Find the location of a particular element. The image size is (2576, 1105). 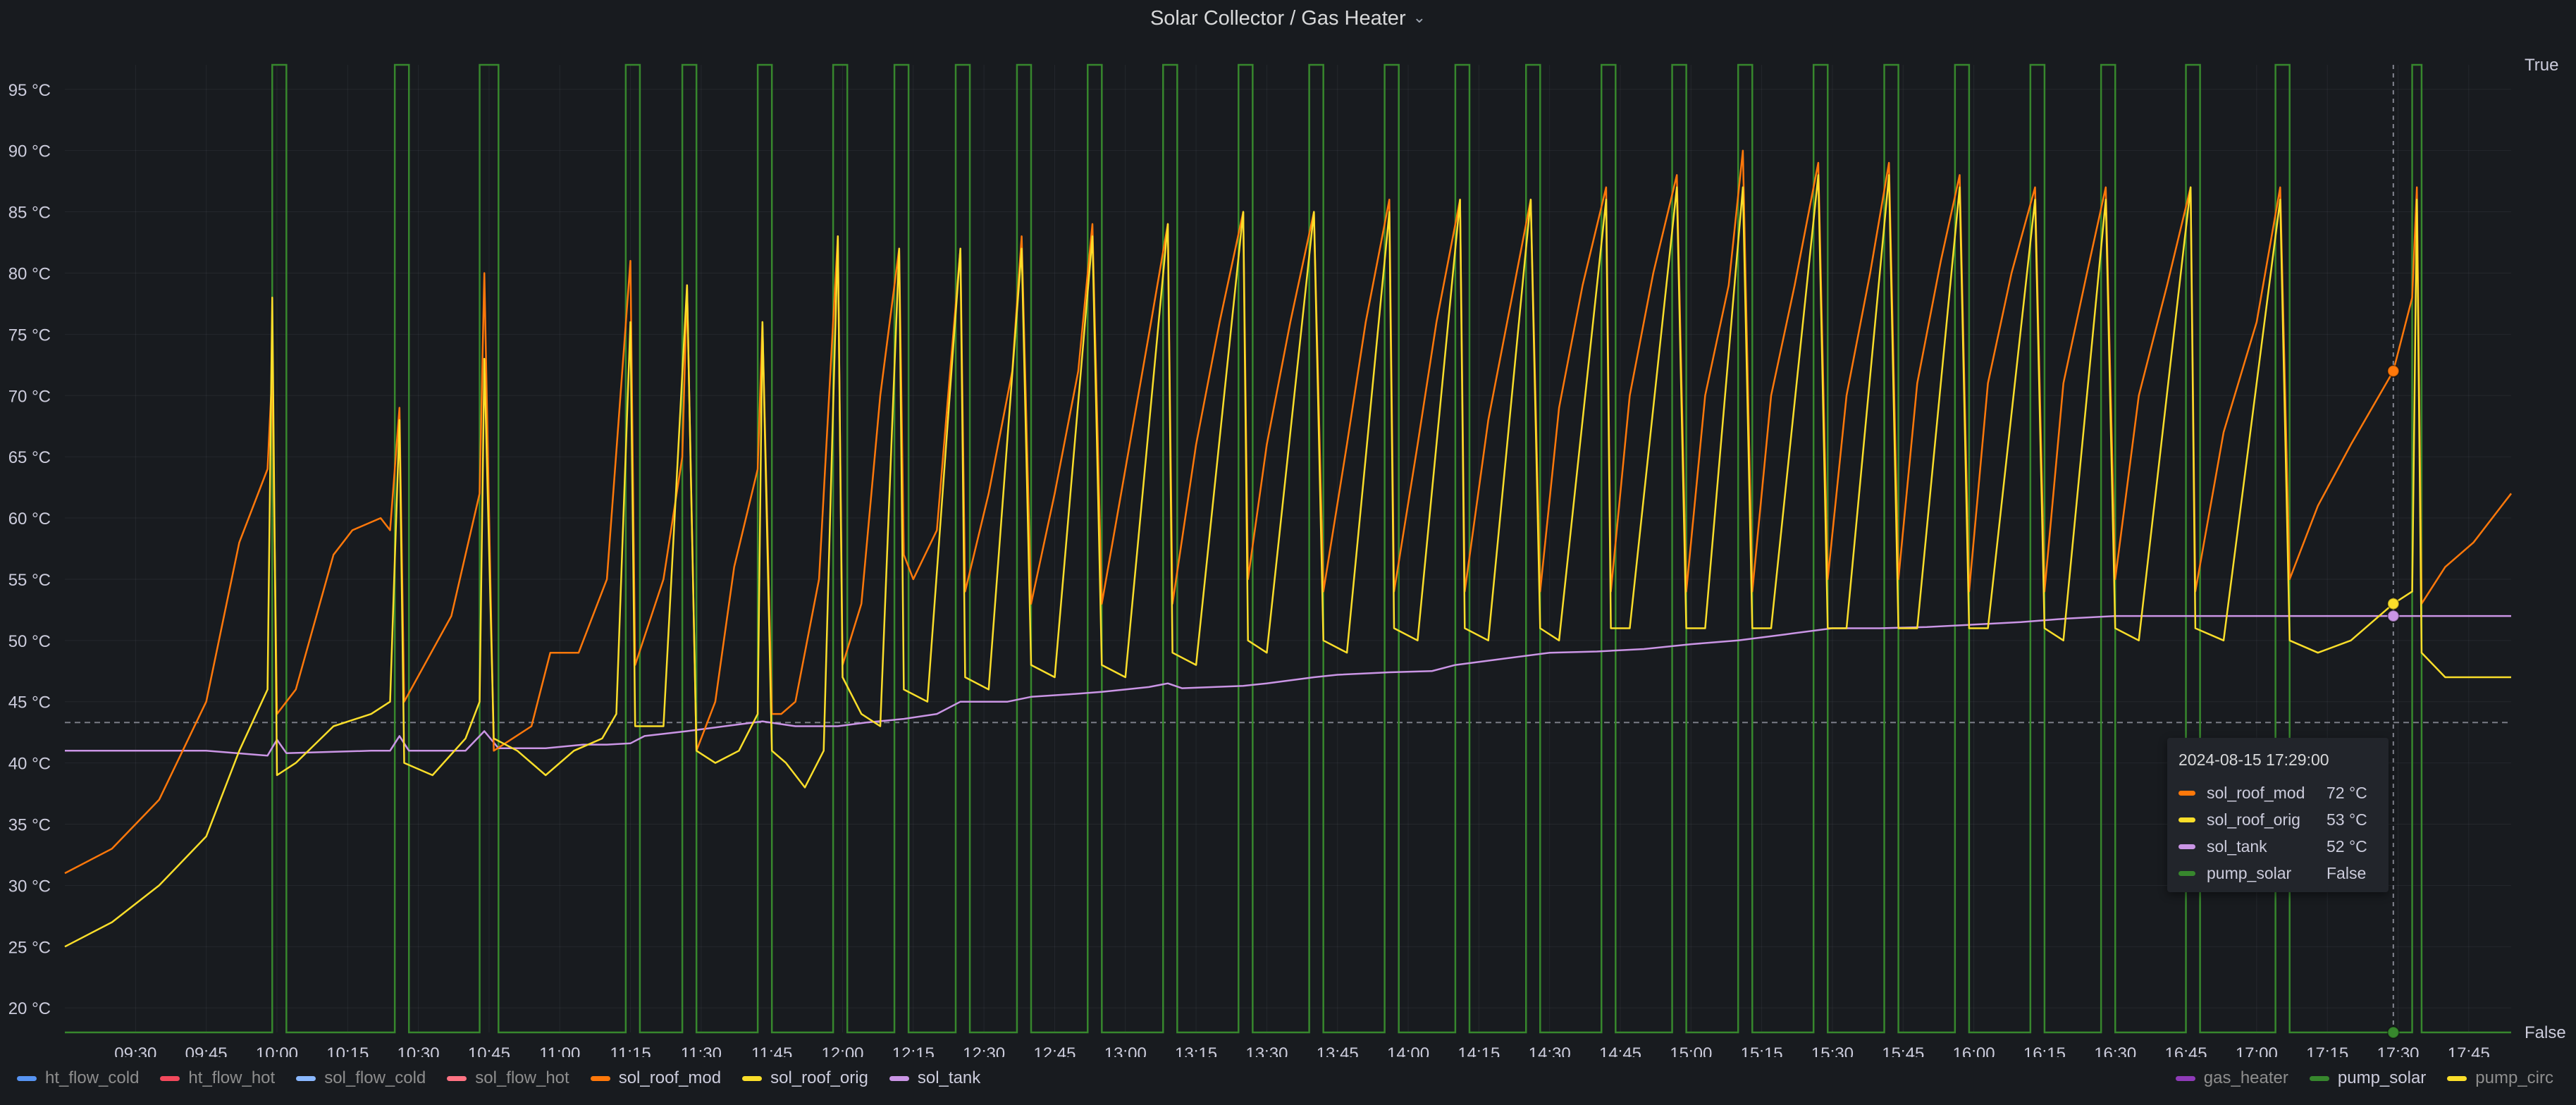

tooltip-row: sol_roof_mod 72 °C is located at coordinates (2277, 793).